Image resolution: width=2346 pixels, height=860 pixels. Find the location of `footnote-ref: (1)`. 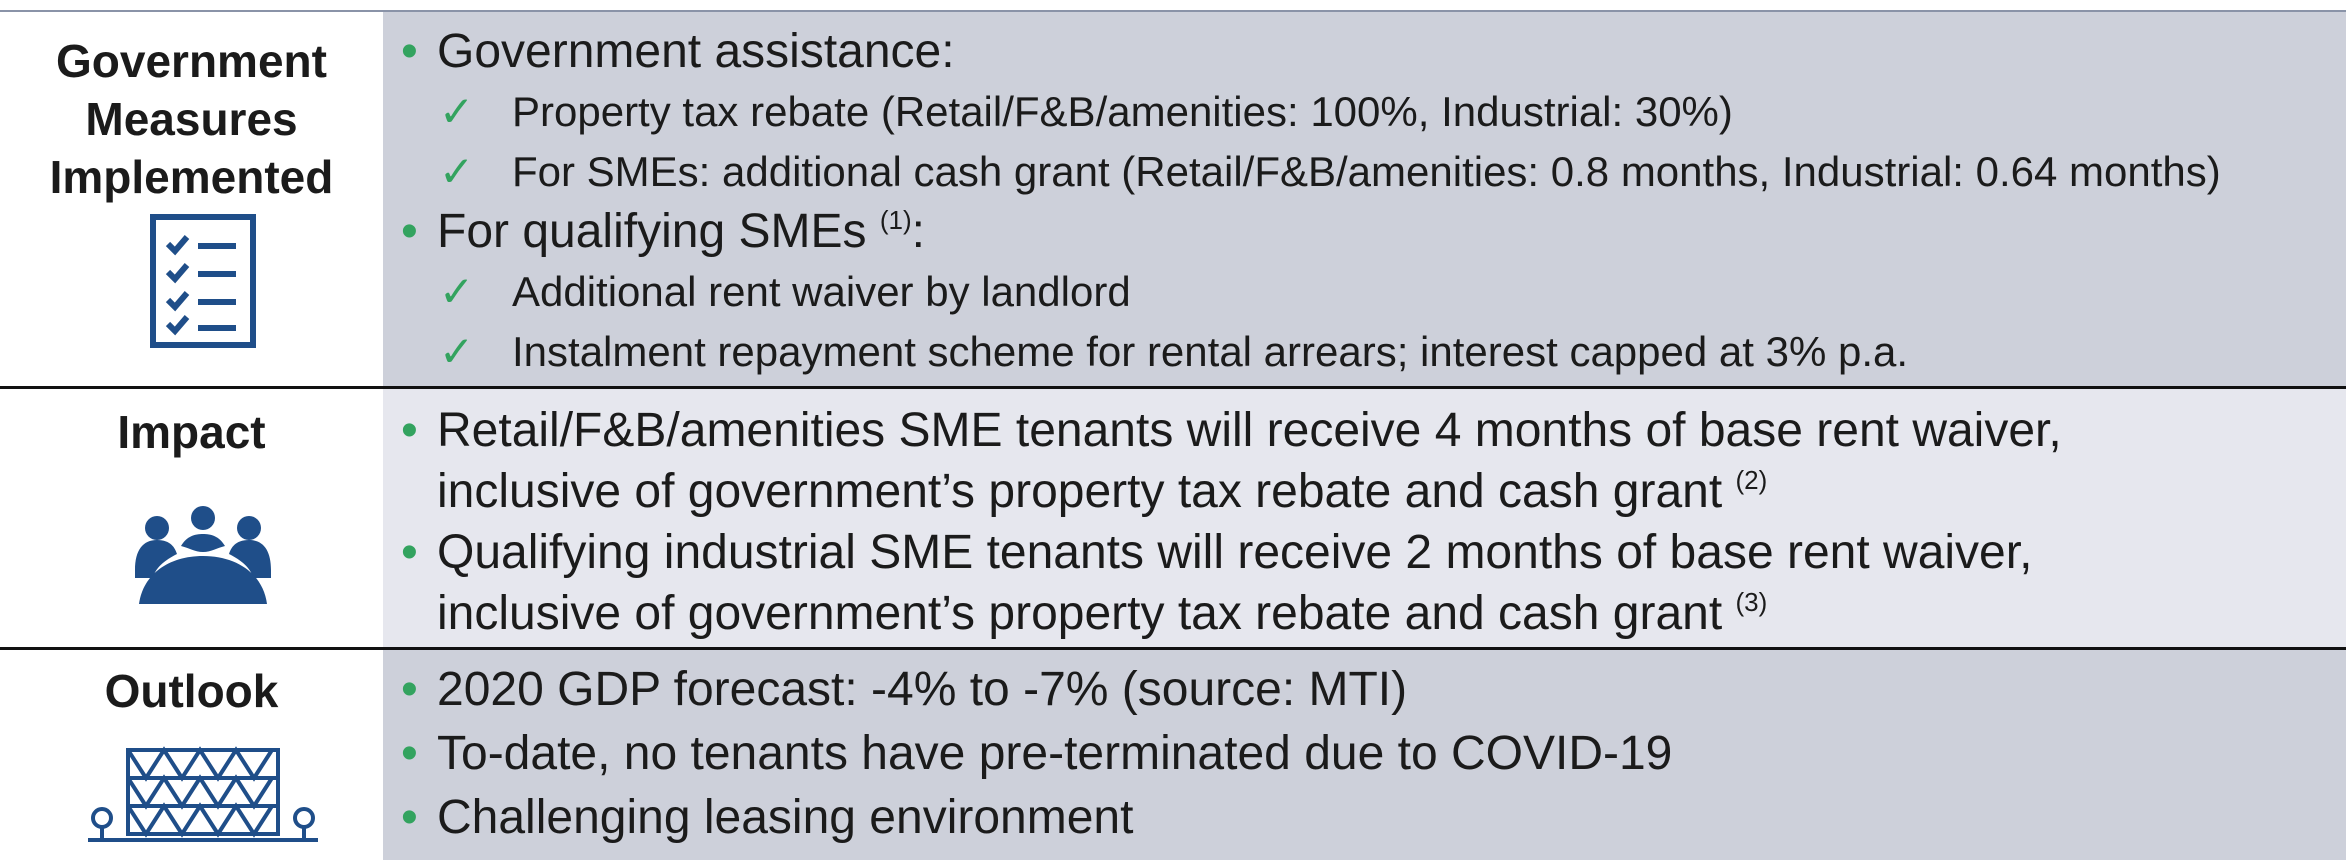

footnote-ref: (1) is located at coordinates (895, 220).